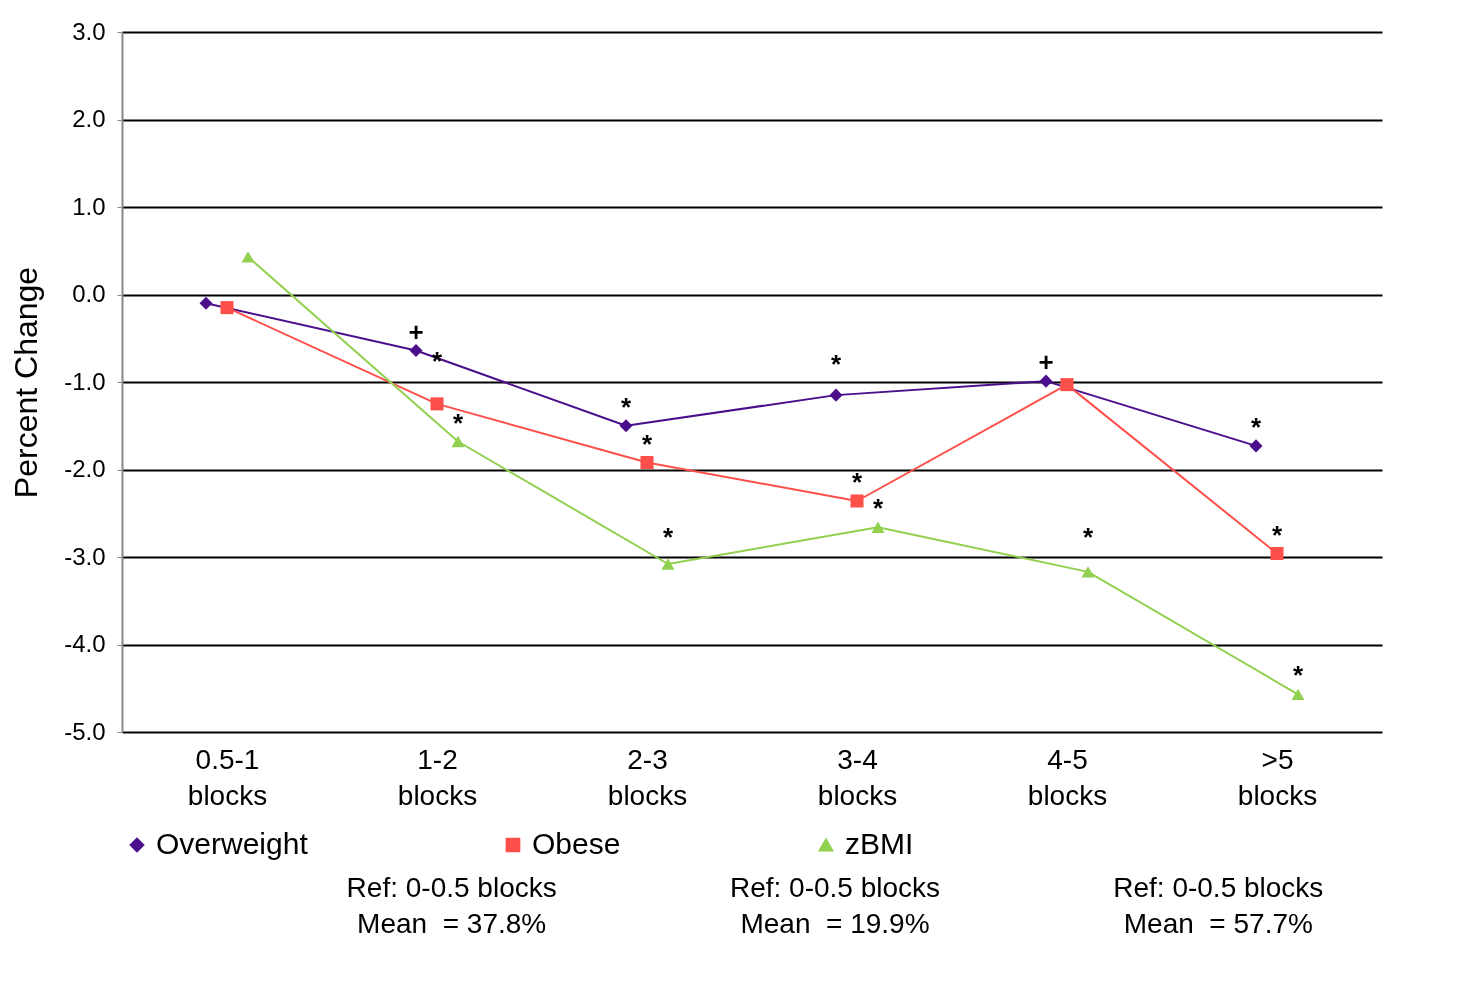 Image resolution: width=1470 pixels, height=1008 pixels. What do you see at coordinates (89, 118) in the screenshot?
I see `y-tick-label: 2.0` at bounding box center [89, 118].